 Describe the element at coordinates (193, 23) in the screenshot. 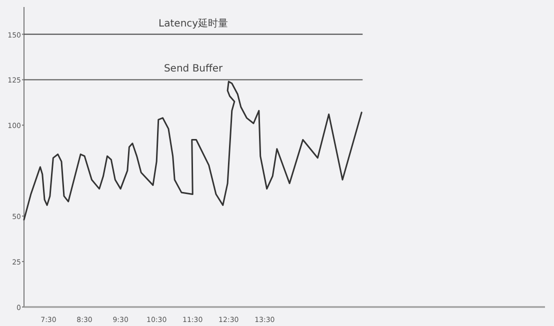

I see `ref-line-label: Latency延时量` at that location.